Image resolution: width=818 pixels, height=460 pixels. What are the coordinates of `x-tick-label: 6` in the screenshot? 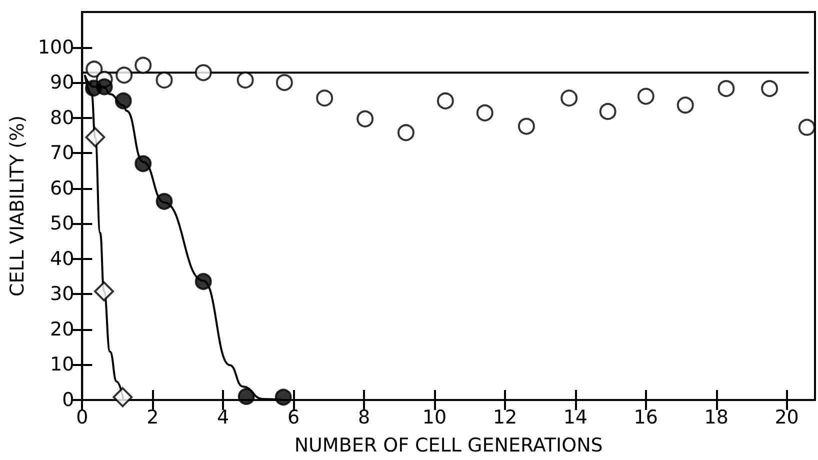 It's located at (294, 417).